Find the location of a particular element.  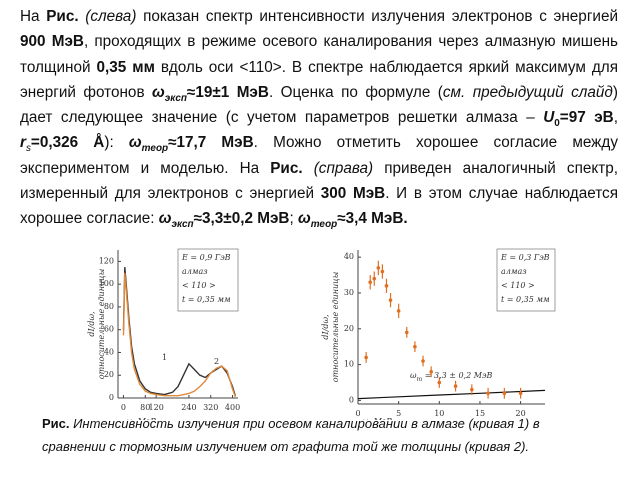

curve-label: 1 is located at coordinates (164, 357).